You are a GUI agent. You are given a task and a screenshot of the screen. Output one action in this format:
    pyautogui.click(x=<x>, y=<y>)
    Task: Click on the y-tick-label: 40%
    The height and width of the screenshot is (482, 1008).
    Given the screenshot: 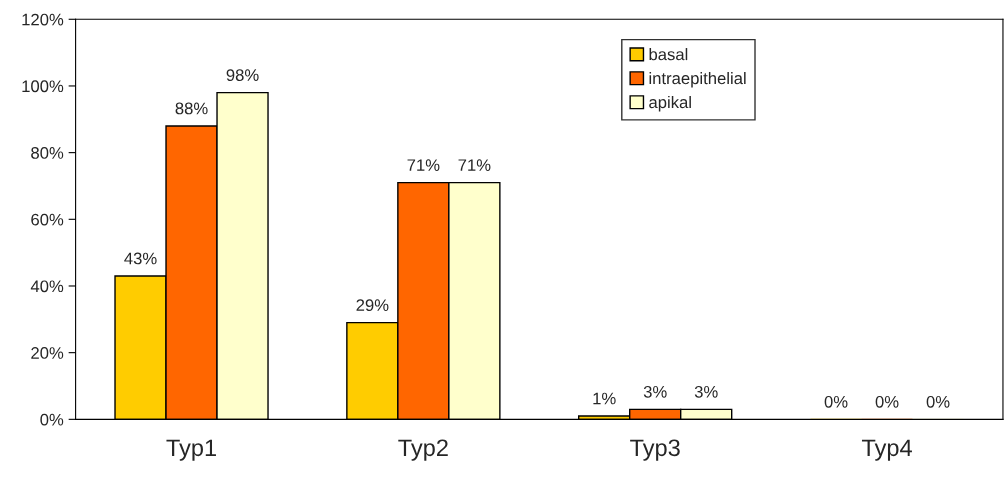 What is the action you would take?
    pyautogui.click(x=47, y=286)
    